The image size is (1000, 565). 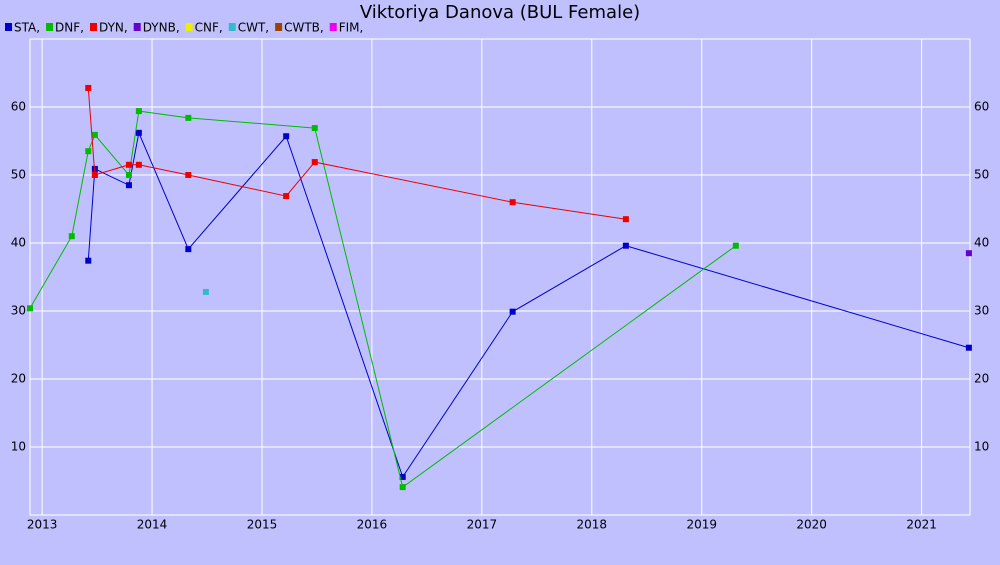 What do you see at coordinates (372, 525) in the screenshot?
I see `x-tick-label: 2016` at bounding box center [372, 525].